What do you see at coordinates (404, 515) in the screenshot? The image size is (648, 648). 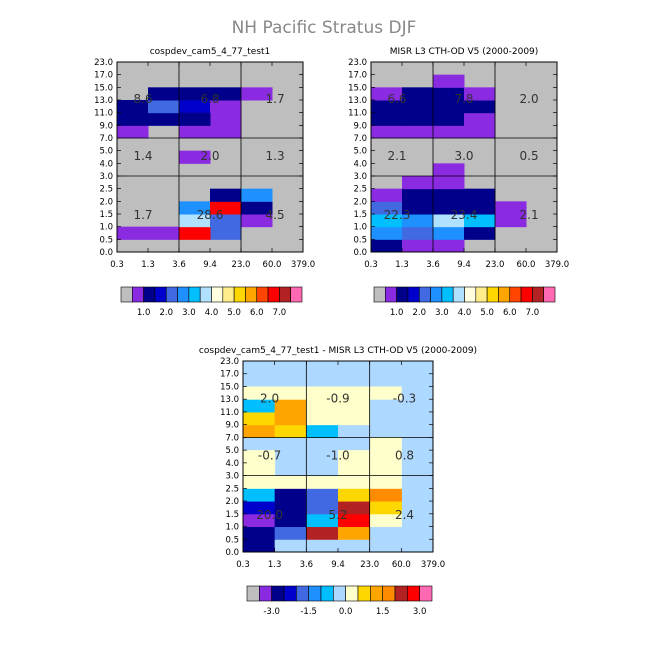 I see `box-value-label: 2.4` at bounding box center [404, 515].